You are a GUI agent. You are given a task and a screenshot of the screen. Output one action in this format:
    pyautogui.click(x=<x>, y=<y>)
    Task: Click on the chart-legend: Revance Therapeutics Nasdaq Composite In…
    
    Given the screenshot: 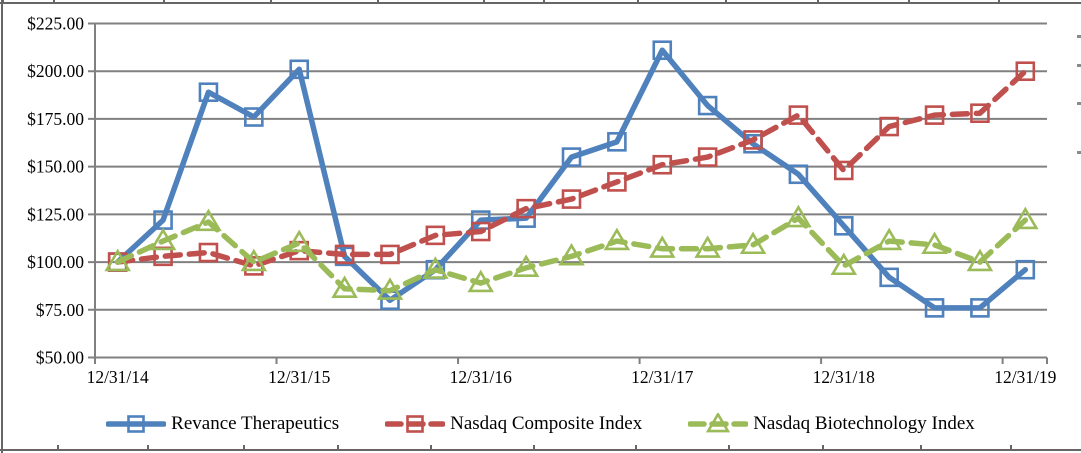 What is the action you would take?
    pyautogui.click(x=540, y=424)
    